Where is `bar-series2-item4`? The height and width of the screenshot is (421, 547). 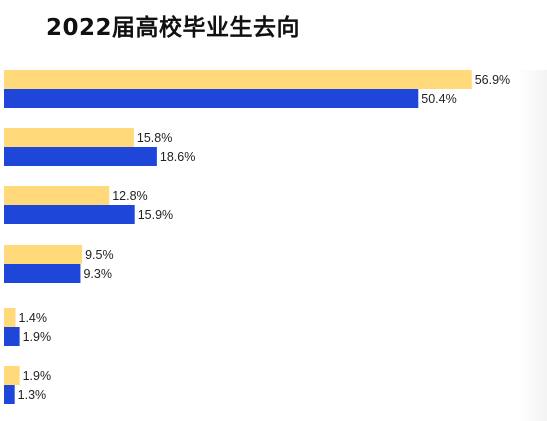
bar-series2-item4 is located at coordinates (42, 273).